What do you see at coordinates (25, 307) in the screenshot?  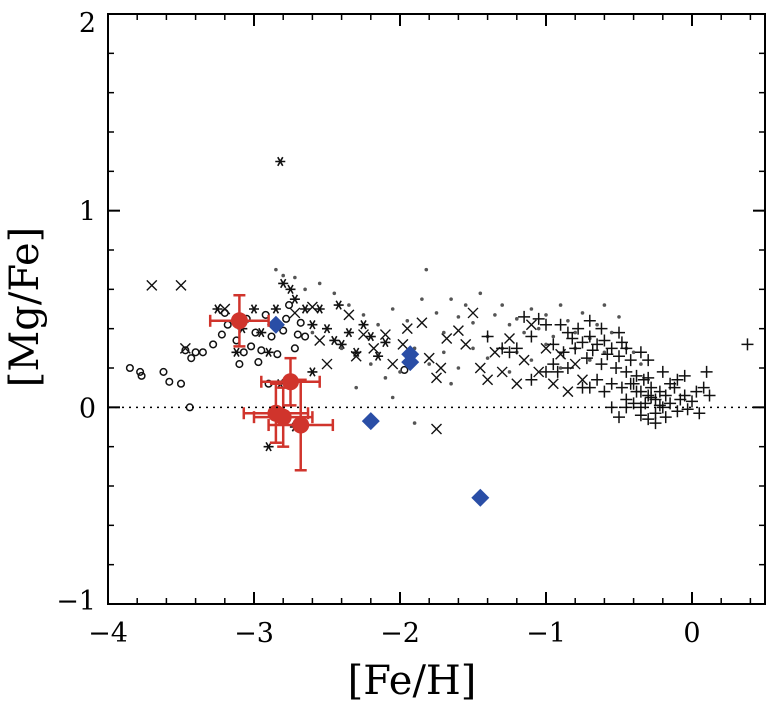 I see `y-axis-label: [Mg/Fe]` at bounding box center [25, 307].